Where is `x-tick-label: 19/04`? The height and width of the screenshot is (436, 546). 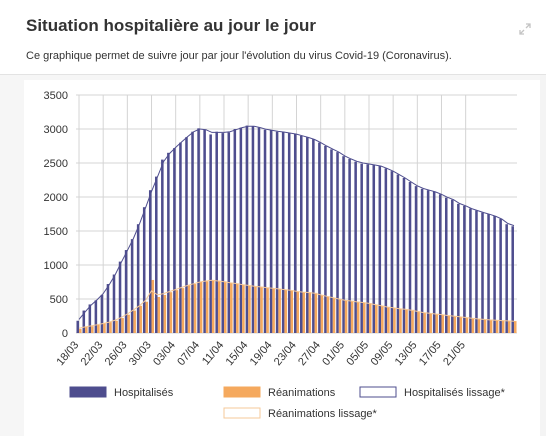
x-tick-label: 19/04 is located at coordinates (261, 353).